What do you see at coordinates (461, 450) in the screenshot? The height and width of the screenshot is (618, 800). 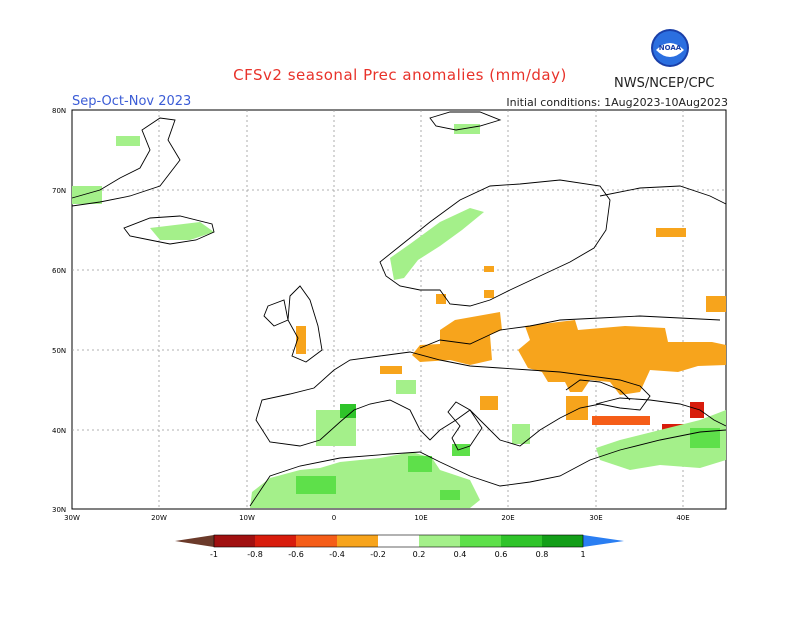 I see `wet-area-sicily` at bounding box center [461, 450].